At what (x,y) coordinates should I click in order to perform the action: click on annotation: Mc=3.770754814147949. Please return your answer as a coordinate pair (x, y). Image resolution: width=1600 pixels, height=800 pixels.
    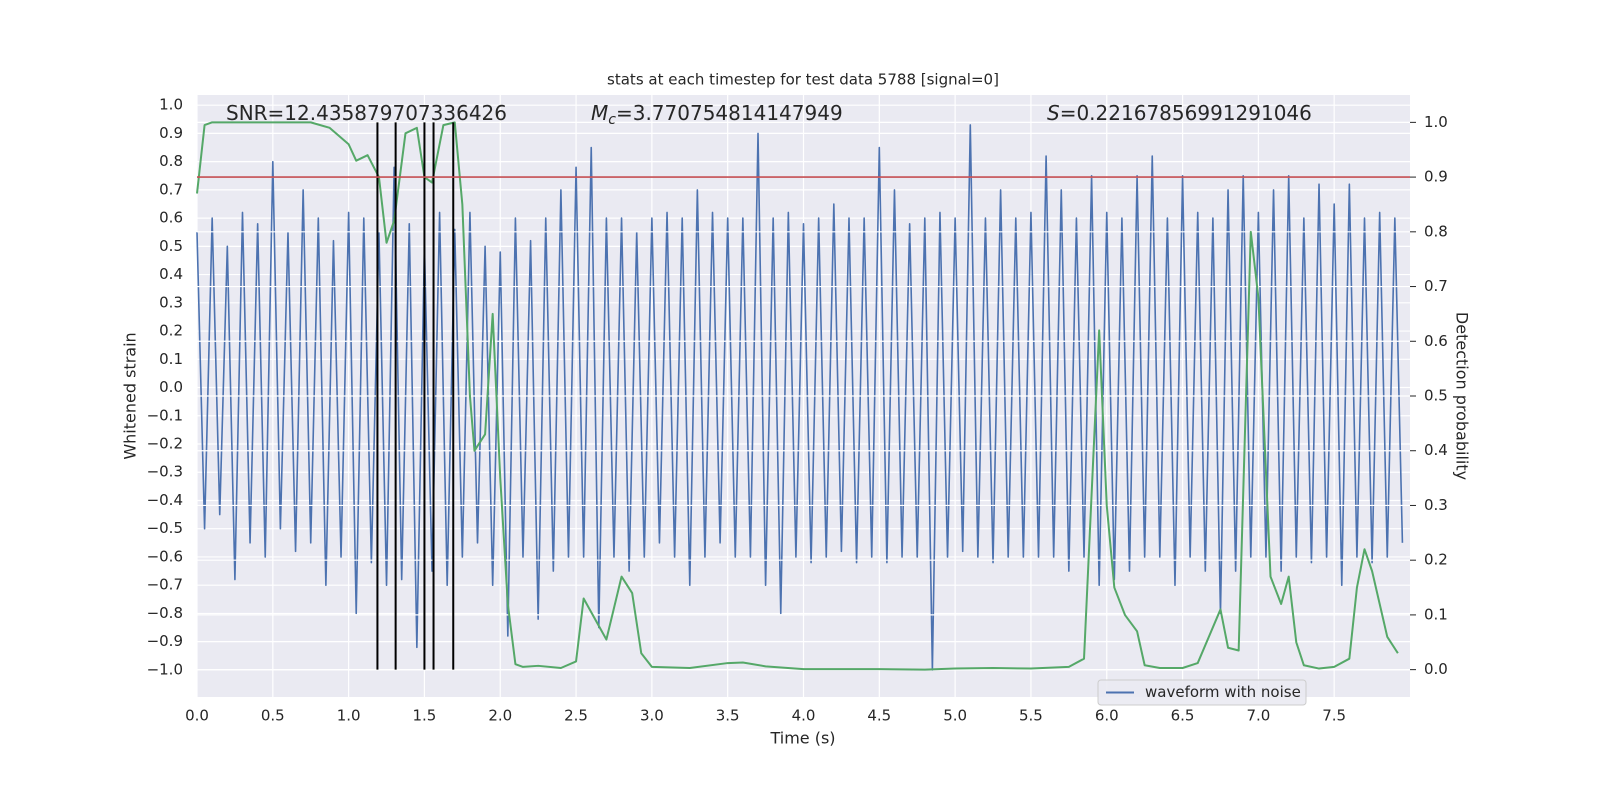
    Looking at the image, I should click on (717, 115).